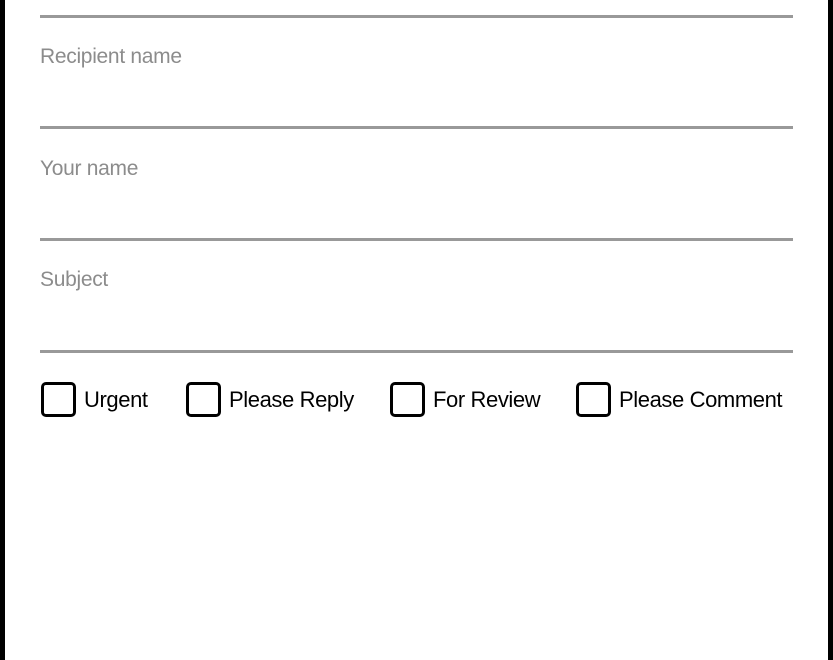 This screenshot has width=833, height=660. What do you see at coordinates (418, 103) in the screenshot?
I see `recipient-name-input` at bounding box center [418, 103].